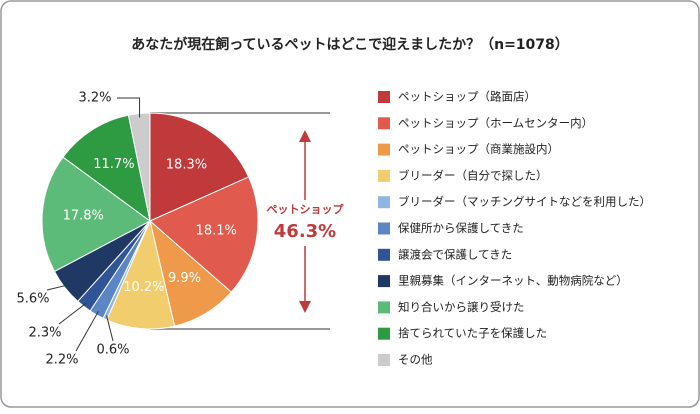 This screenshot has height=414, width=700. I want to click on annotation-value: 46.3%, so click(305, 231).